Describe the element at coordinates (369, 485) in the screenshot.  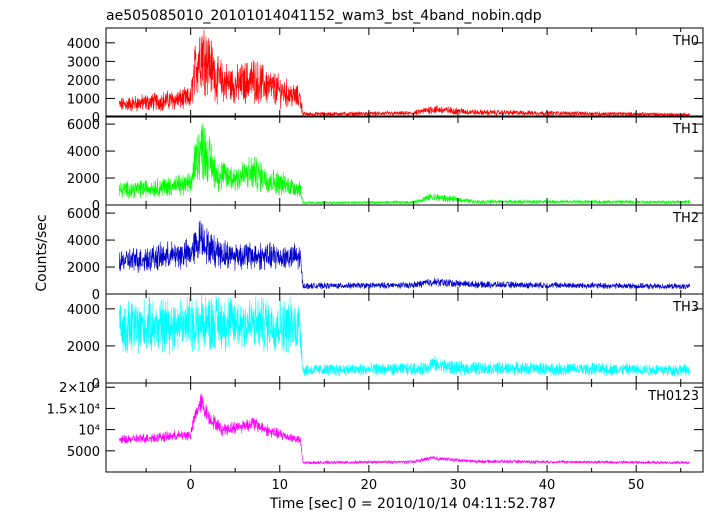
I see `x-tick-label: 20` at that location.